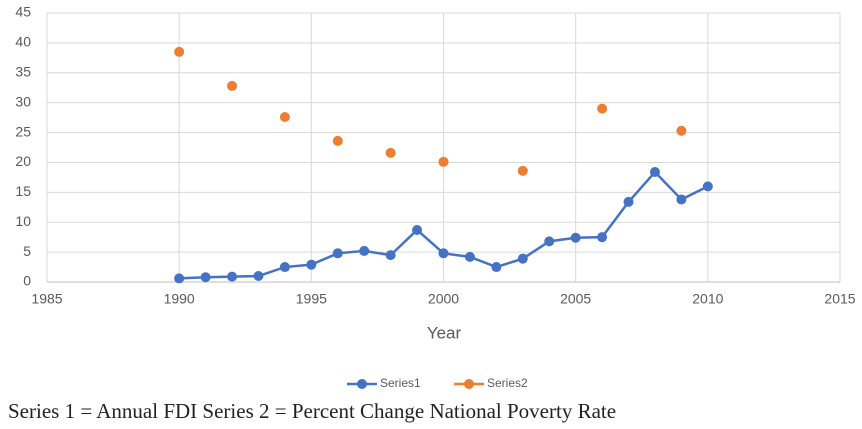 Image resolution: width=862 pixels, height=429 pixels. I want to click on y-tick-label: 40, so click(23, 42).